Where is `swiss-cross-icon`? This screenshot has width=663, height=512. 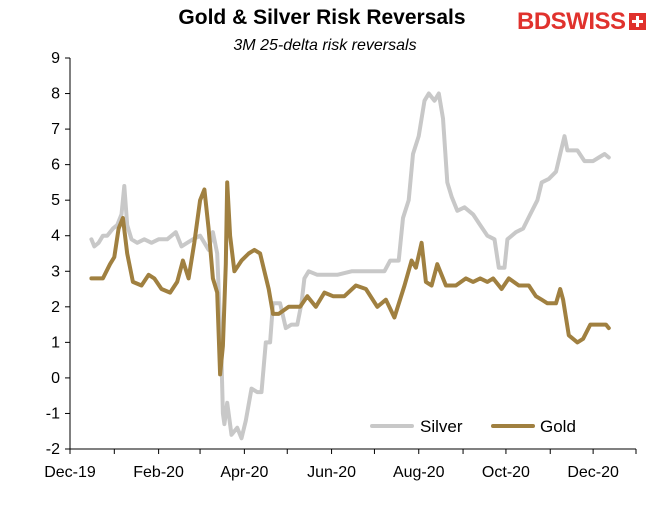 swiss-cross-icon is located at coordinates (637, 21).